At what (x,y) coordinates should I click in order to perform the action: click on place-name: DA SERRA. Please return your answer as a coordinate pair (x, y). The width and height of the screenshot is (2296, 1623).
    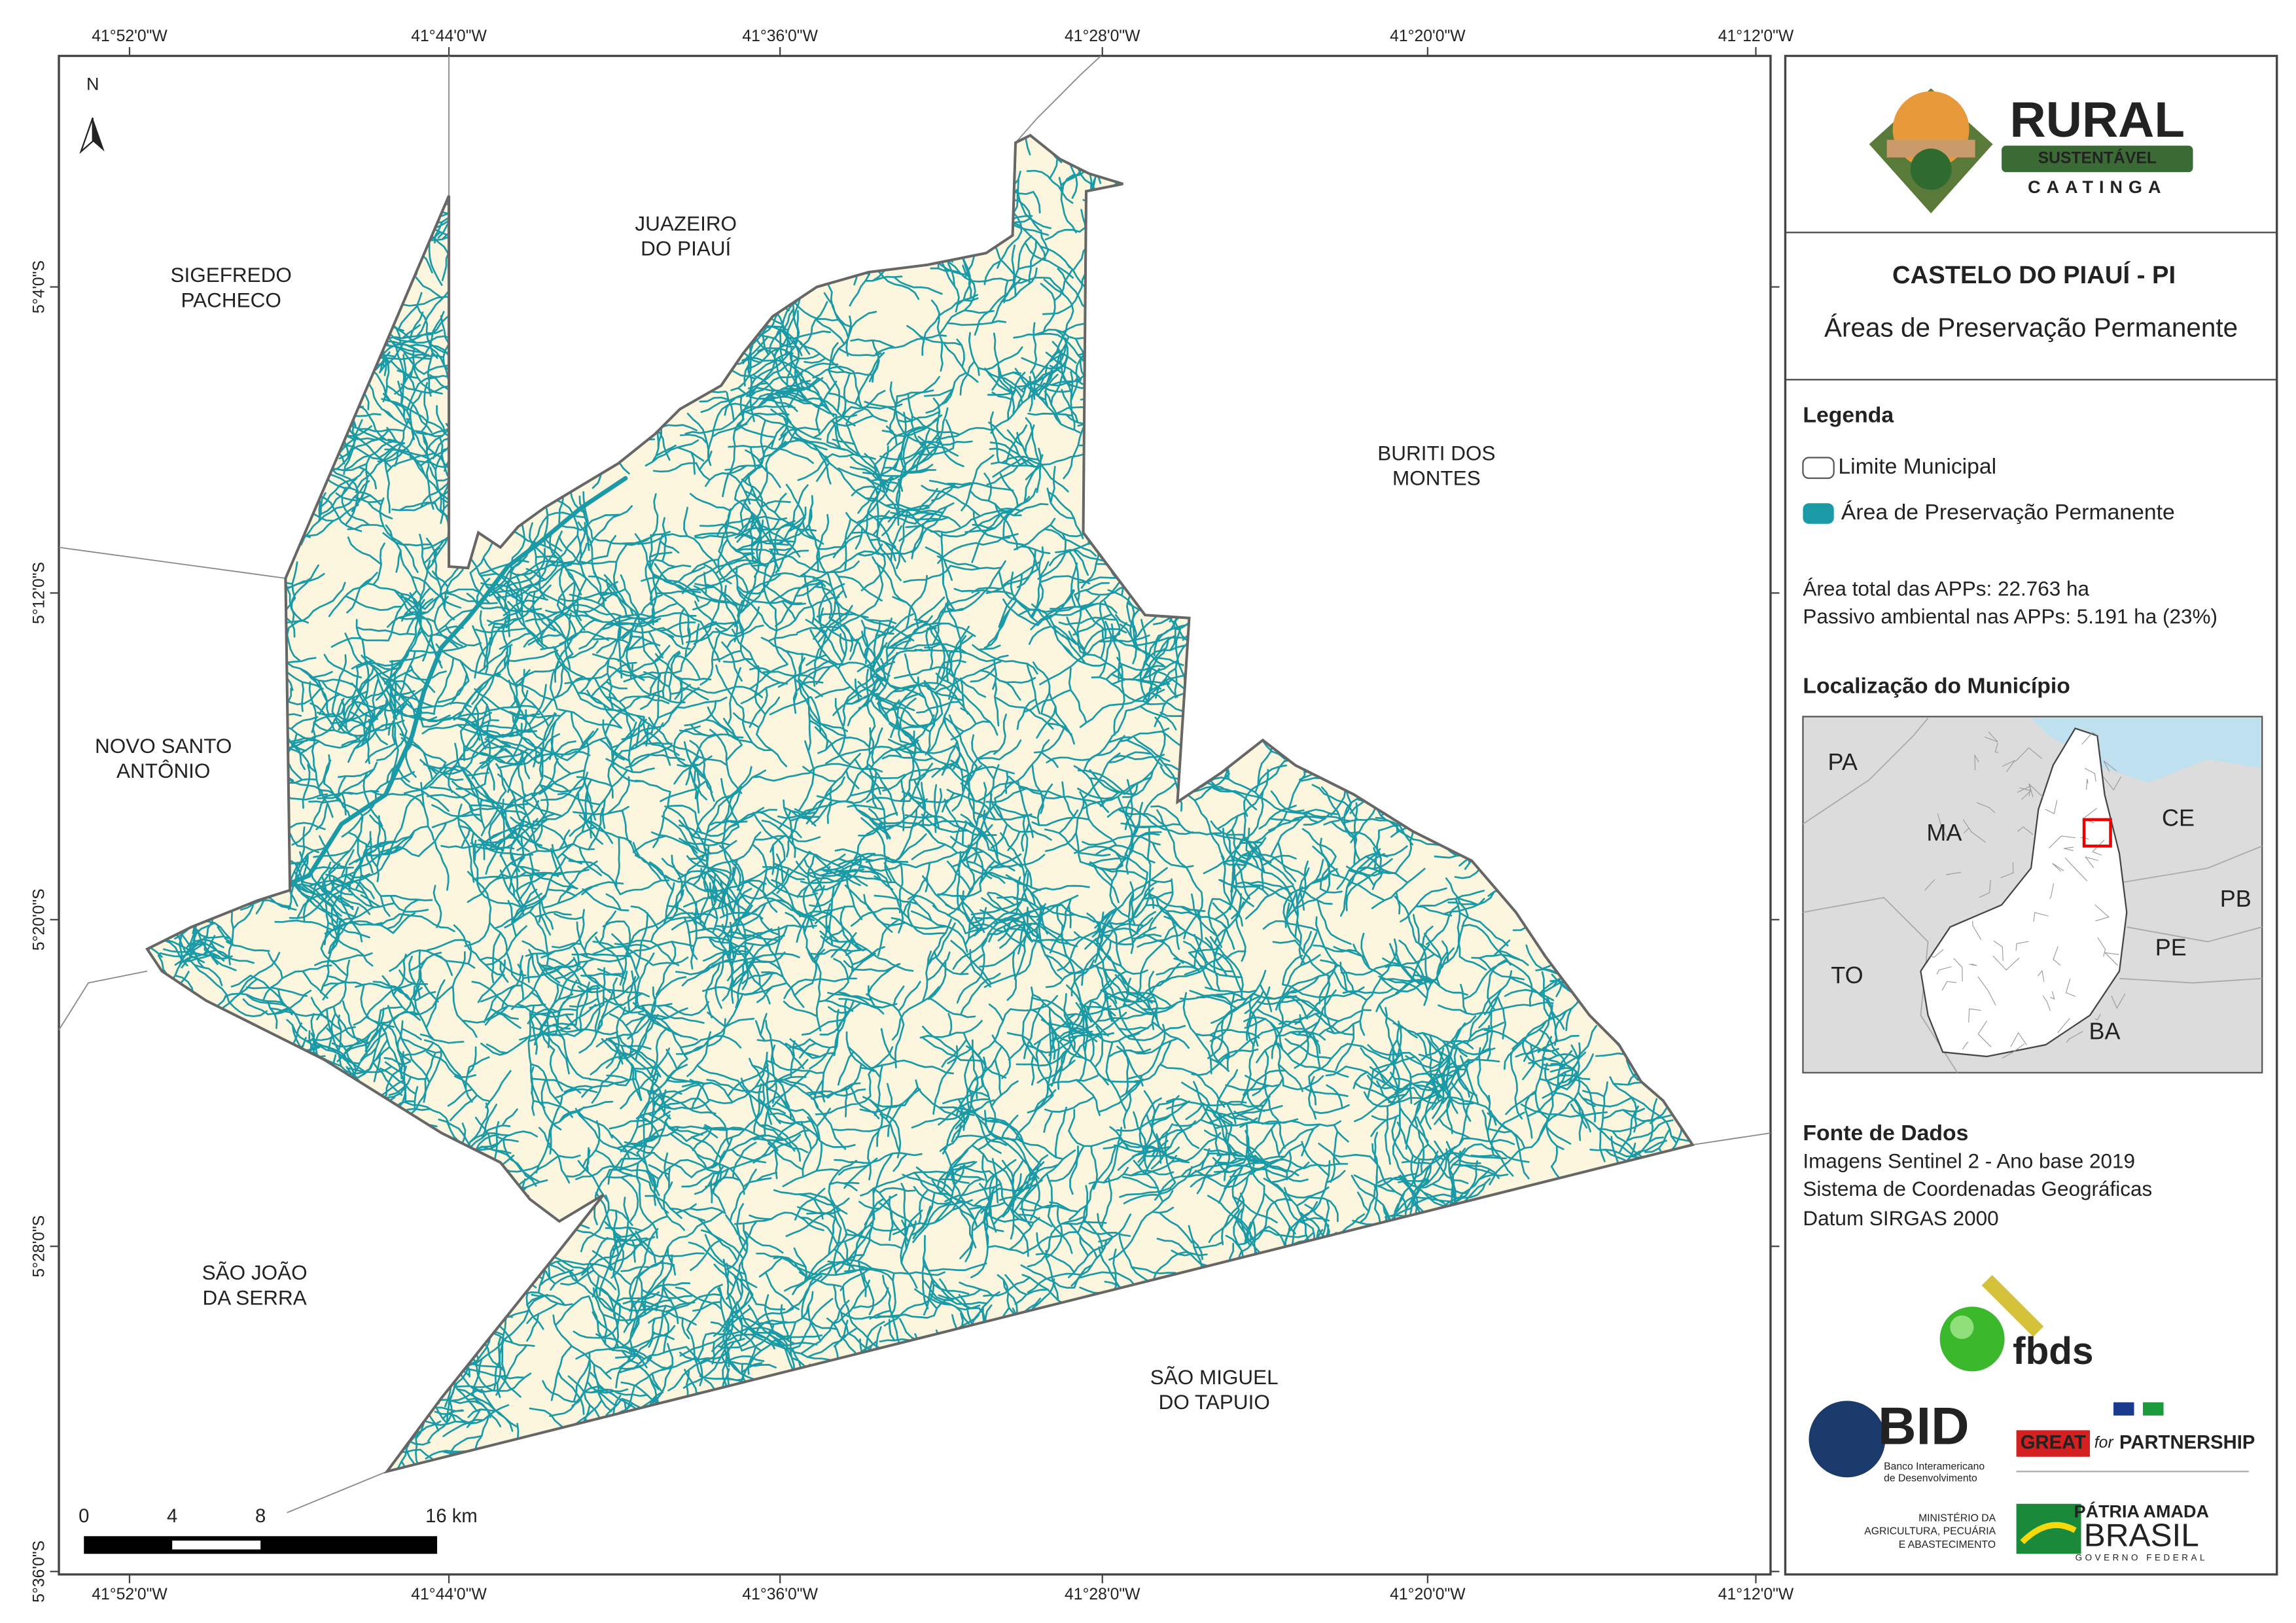
    Looking at the image, I should click on (255, 1297).